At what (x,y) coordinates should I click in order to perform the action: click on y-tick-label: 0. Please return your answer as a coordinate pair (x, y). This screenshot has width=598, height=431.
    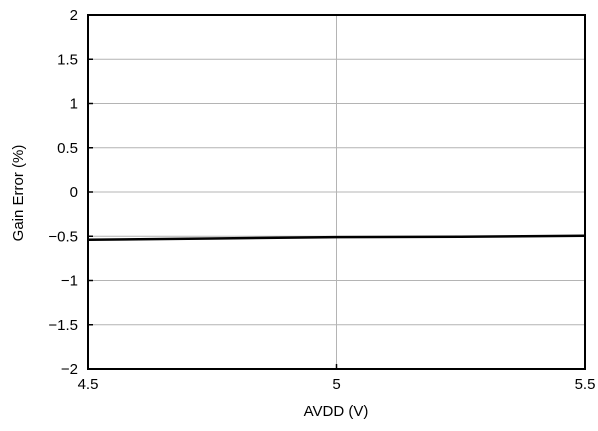
    Looking at the image, I should click on (74, 192).